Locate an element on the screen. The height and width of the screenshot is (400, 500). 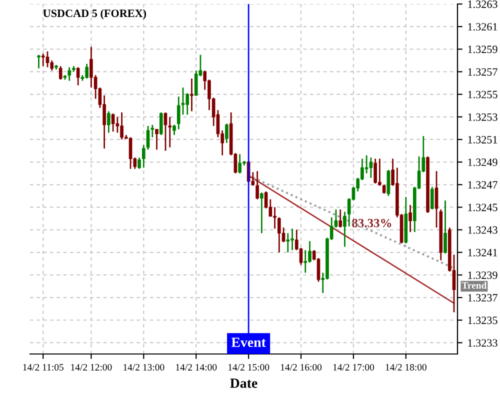
y-tick-label: 1.3245 is located at coordinates (483, 208).